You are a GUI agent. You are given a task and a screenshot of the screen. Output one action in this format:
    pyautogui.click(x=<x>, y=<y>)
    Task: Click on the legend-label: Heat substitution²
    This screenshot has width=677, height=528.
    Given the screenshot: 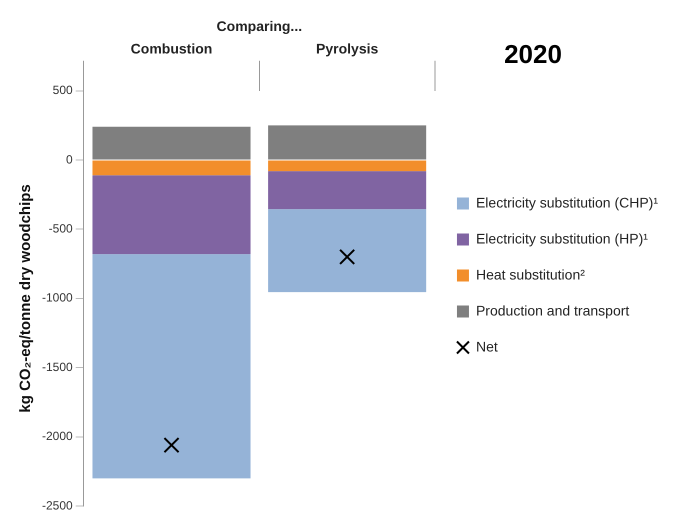 What is the action you would take?
    pyautogui.click(x=531, y=274)
    